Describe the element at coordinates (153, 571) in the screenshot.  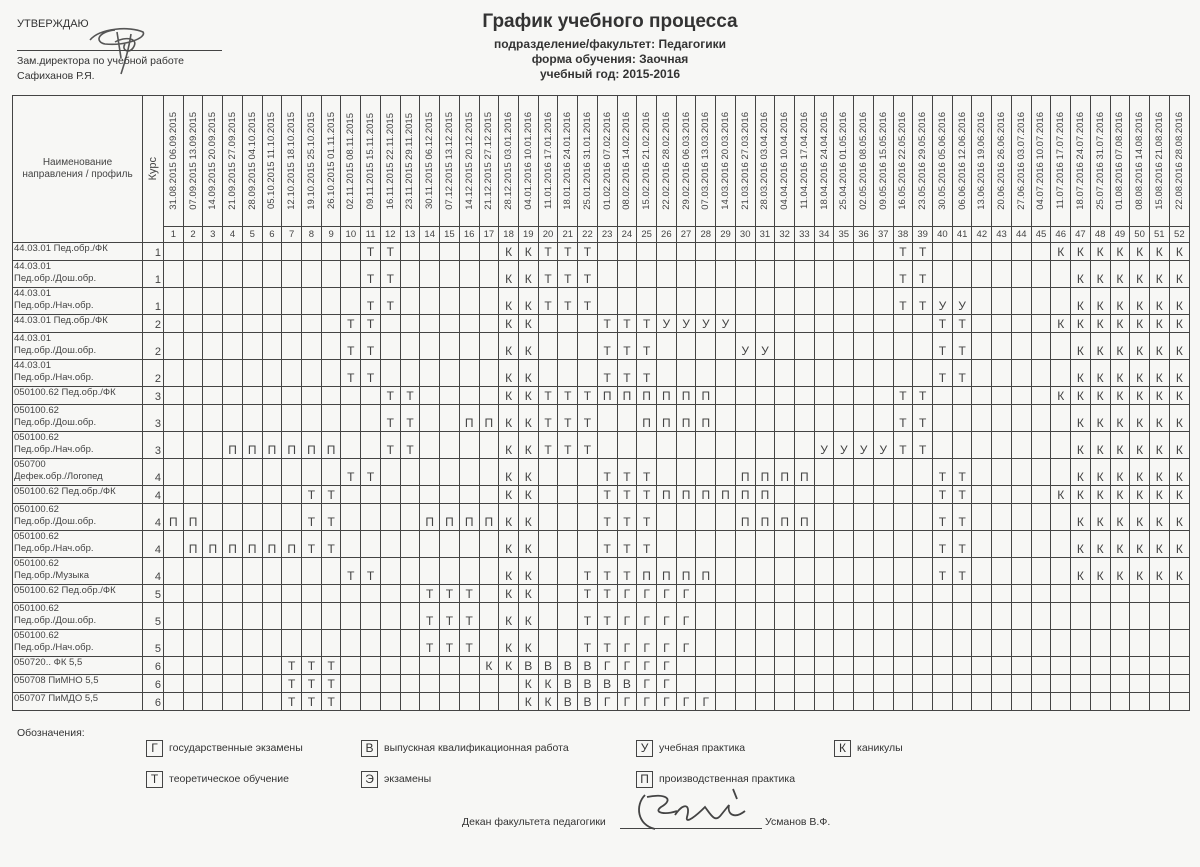
I see `course-cell: 4` at that location.